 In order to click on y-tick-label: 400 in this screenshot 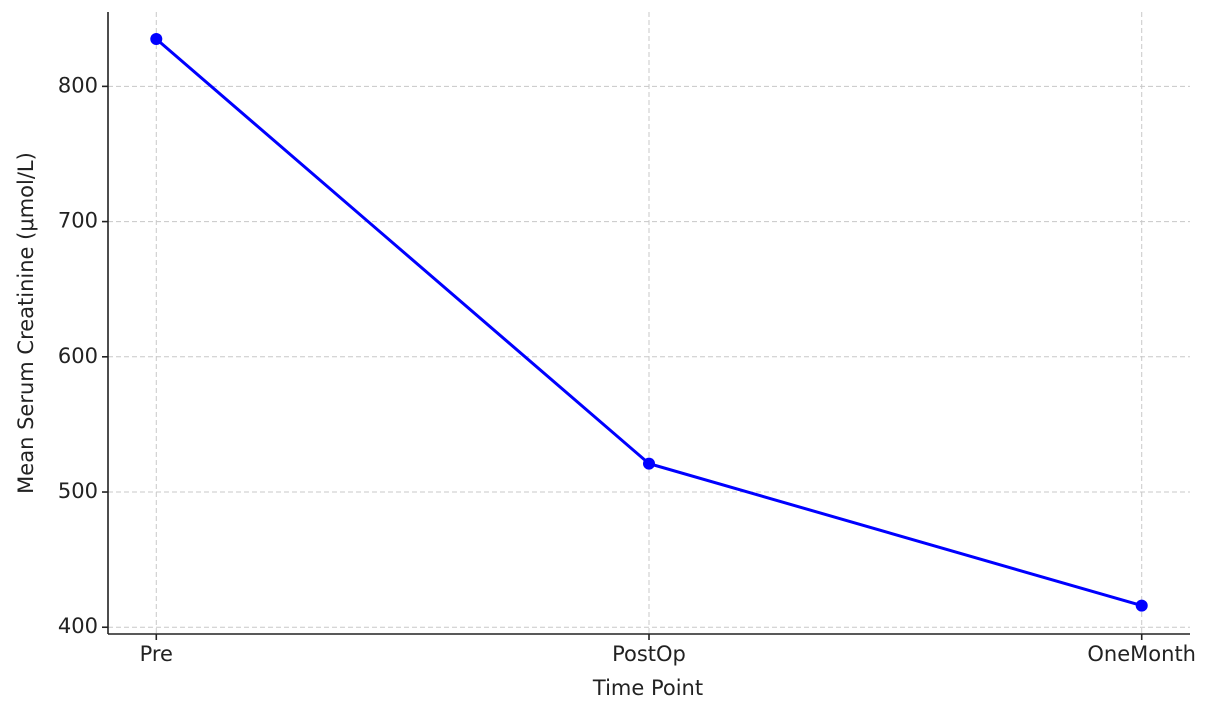, I will do `click(78, 626)`.